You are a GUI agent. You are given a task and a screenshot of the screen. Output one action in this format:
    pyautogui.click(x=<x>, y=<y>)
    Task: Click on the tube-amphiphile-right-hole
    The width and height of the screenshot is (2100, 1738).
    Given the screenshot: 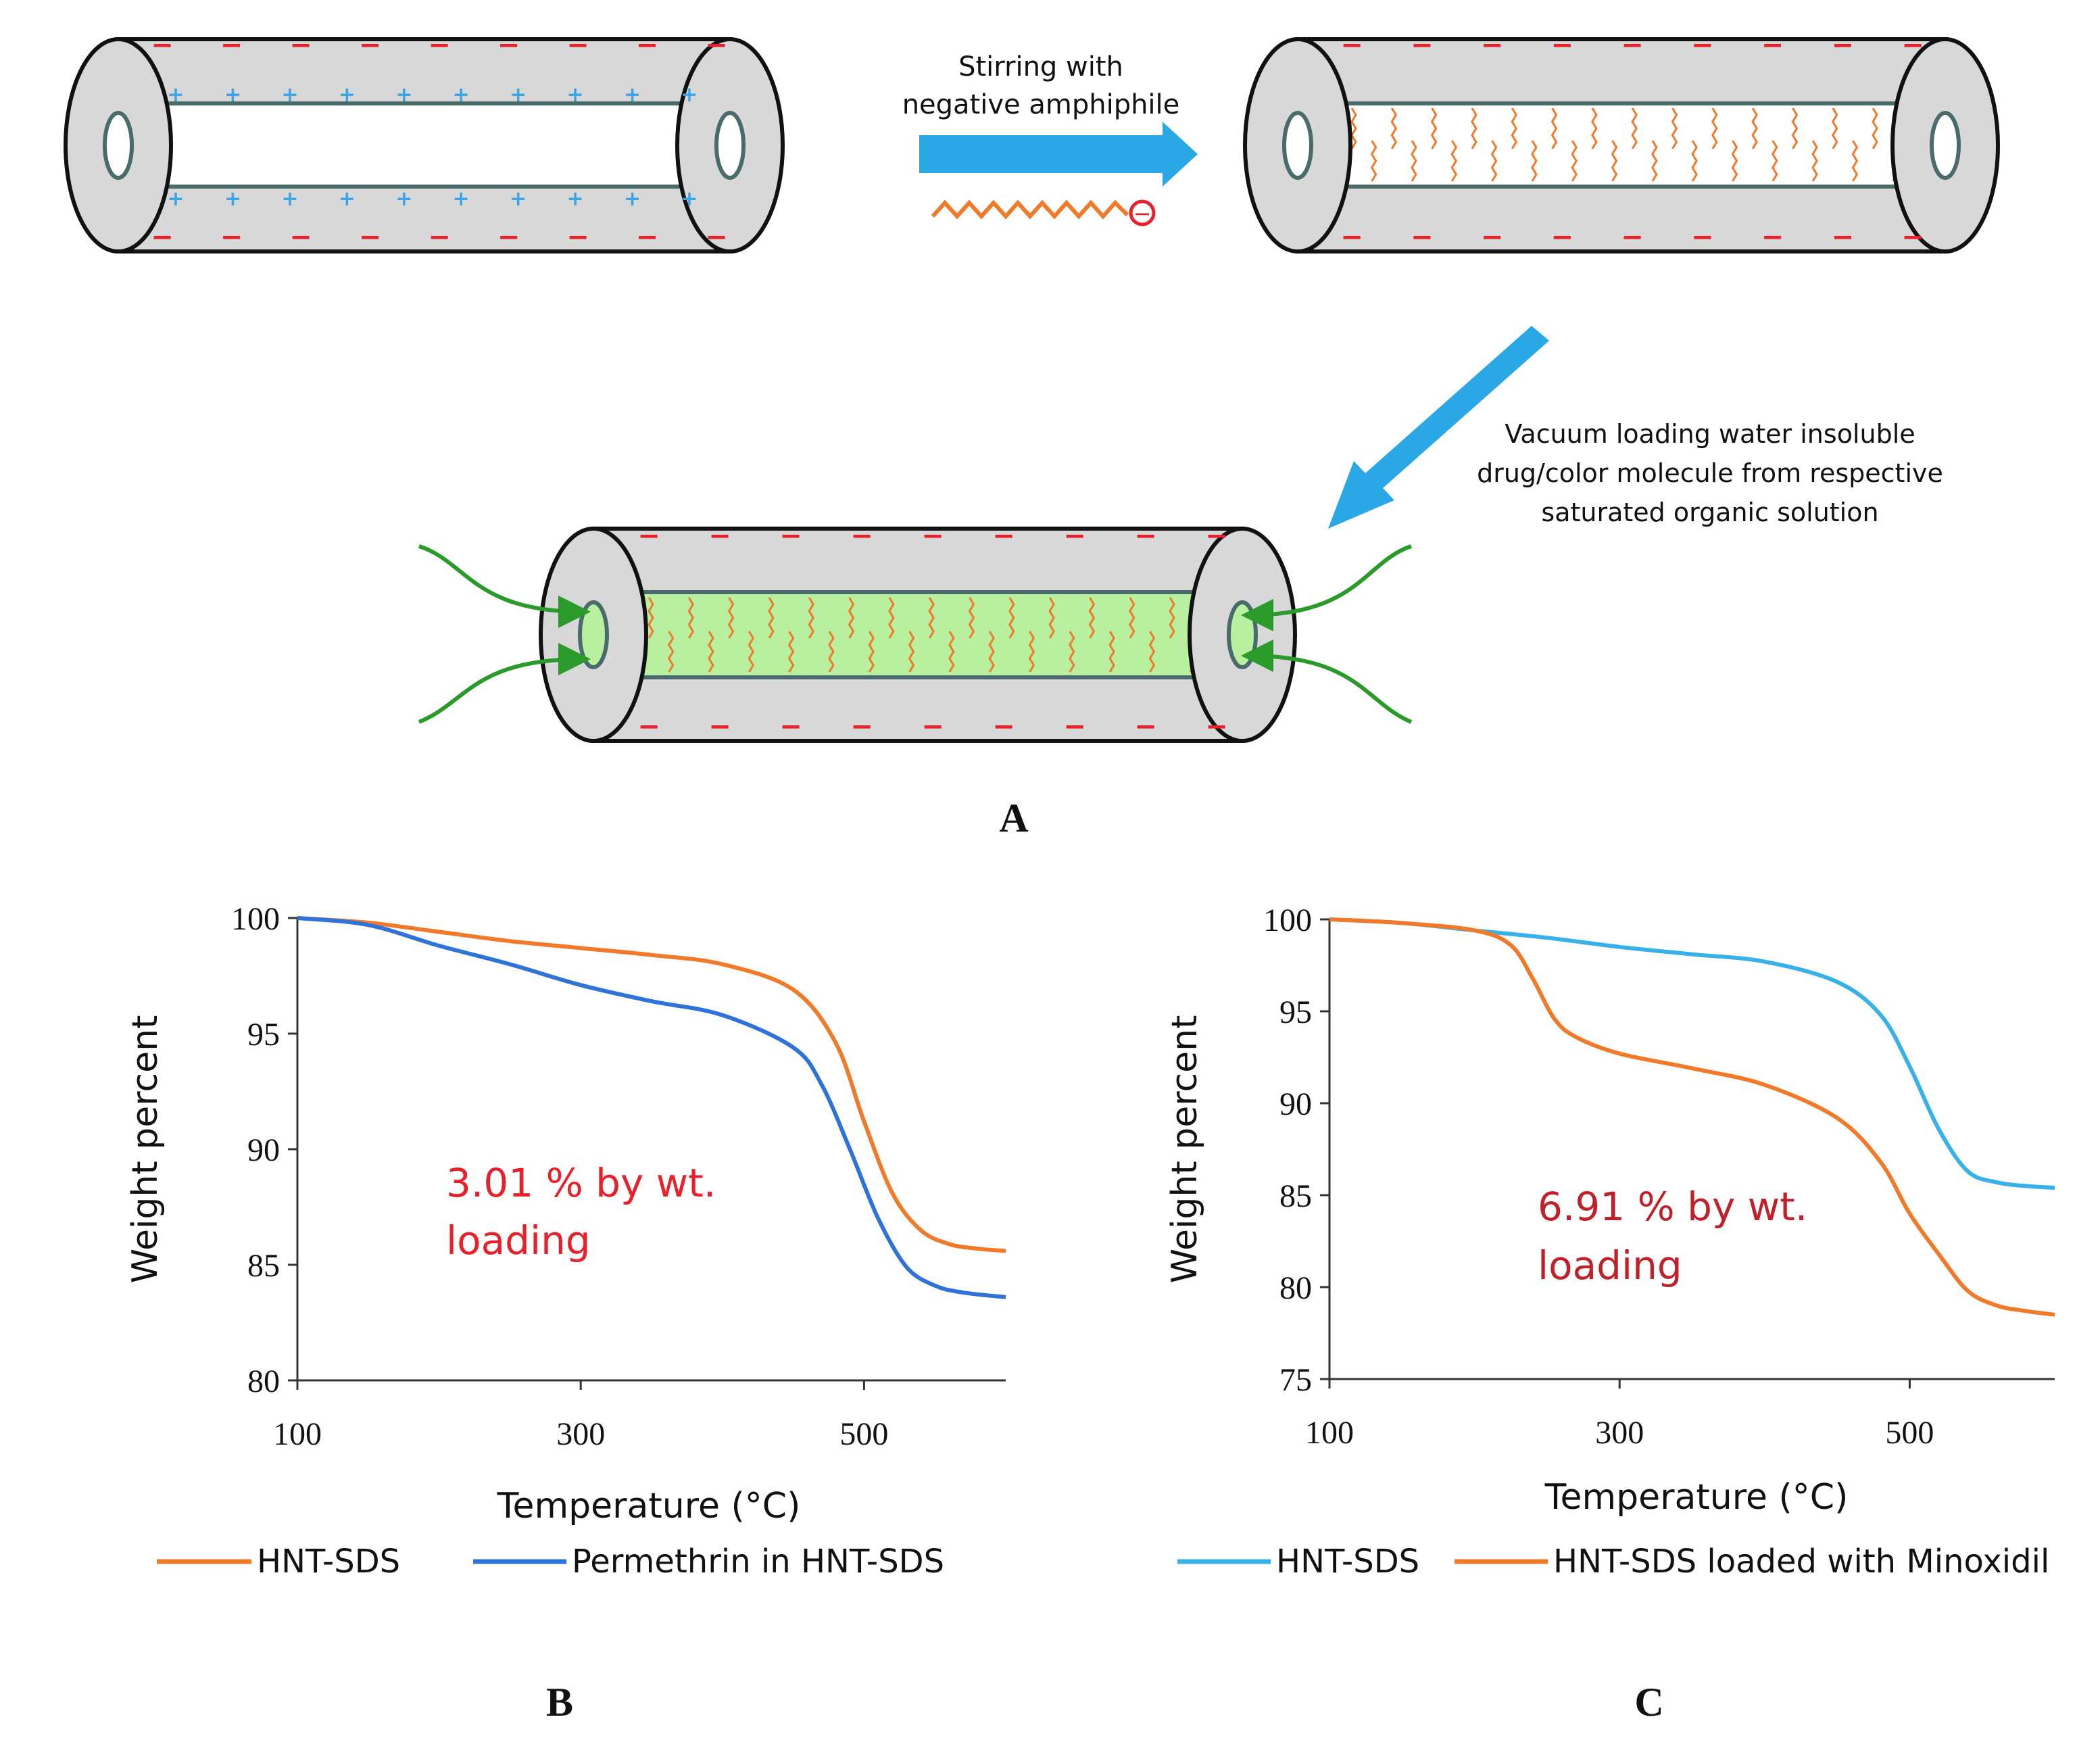 What is the action you would take?
    pyautogui.click(x=1945, y=145)
    